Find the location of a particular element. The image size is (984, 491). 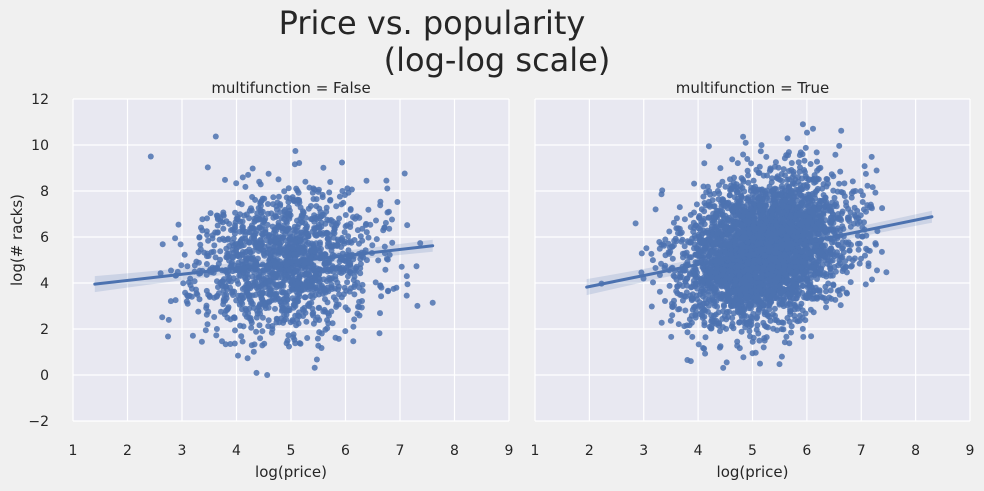

y-tick-label: −2 is located at coordinates (38, 422).